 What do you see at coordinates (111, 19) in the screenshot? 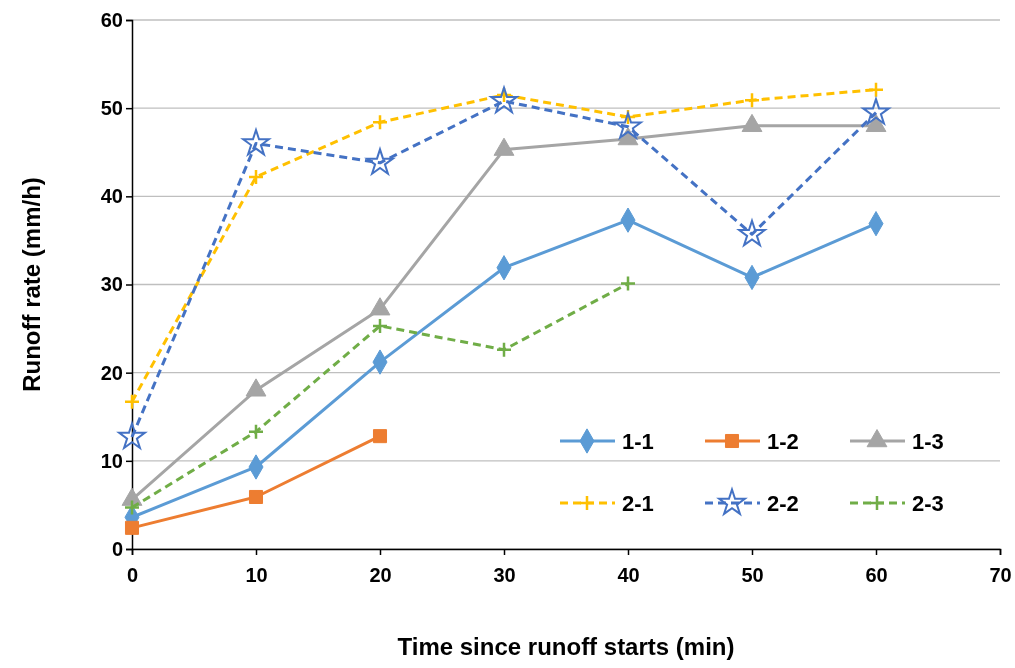
I see `y-tick-label: 60` at bounding box center [111, 19].